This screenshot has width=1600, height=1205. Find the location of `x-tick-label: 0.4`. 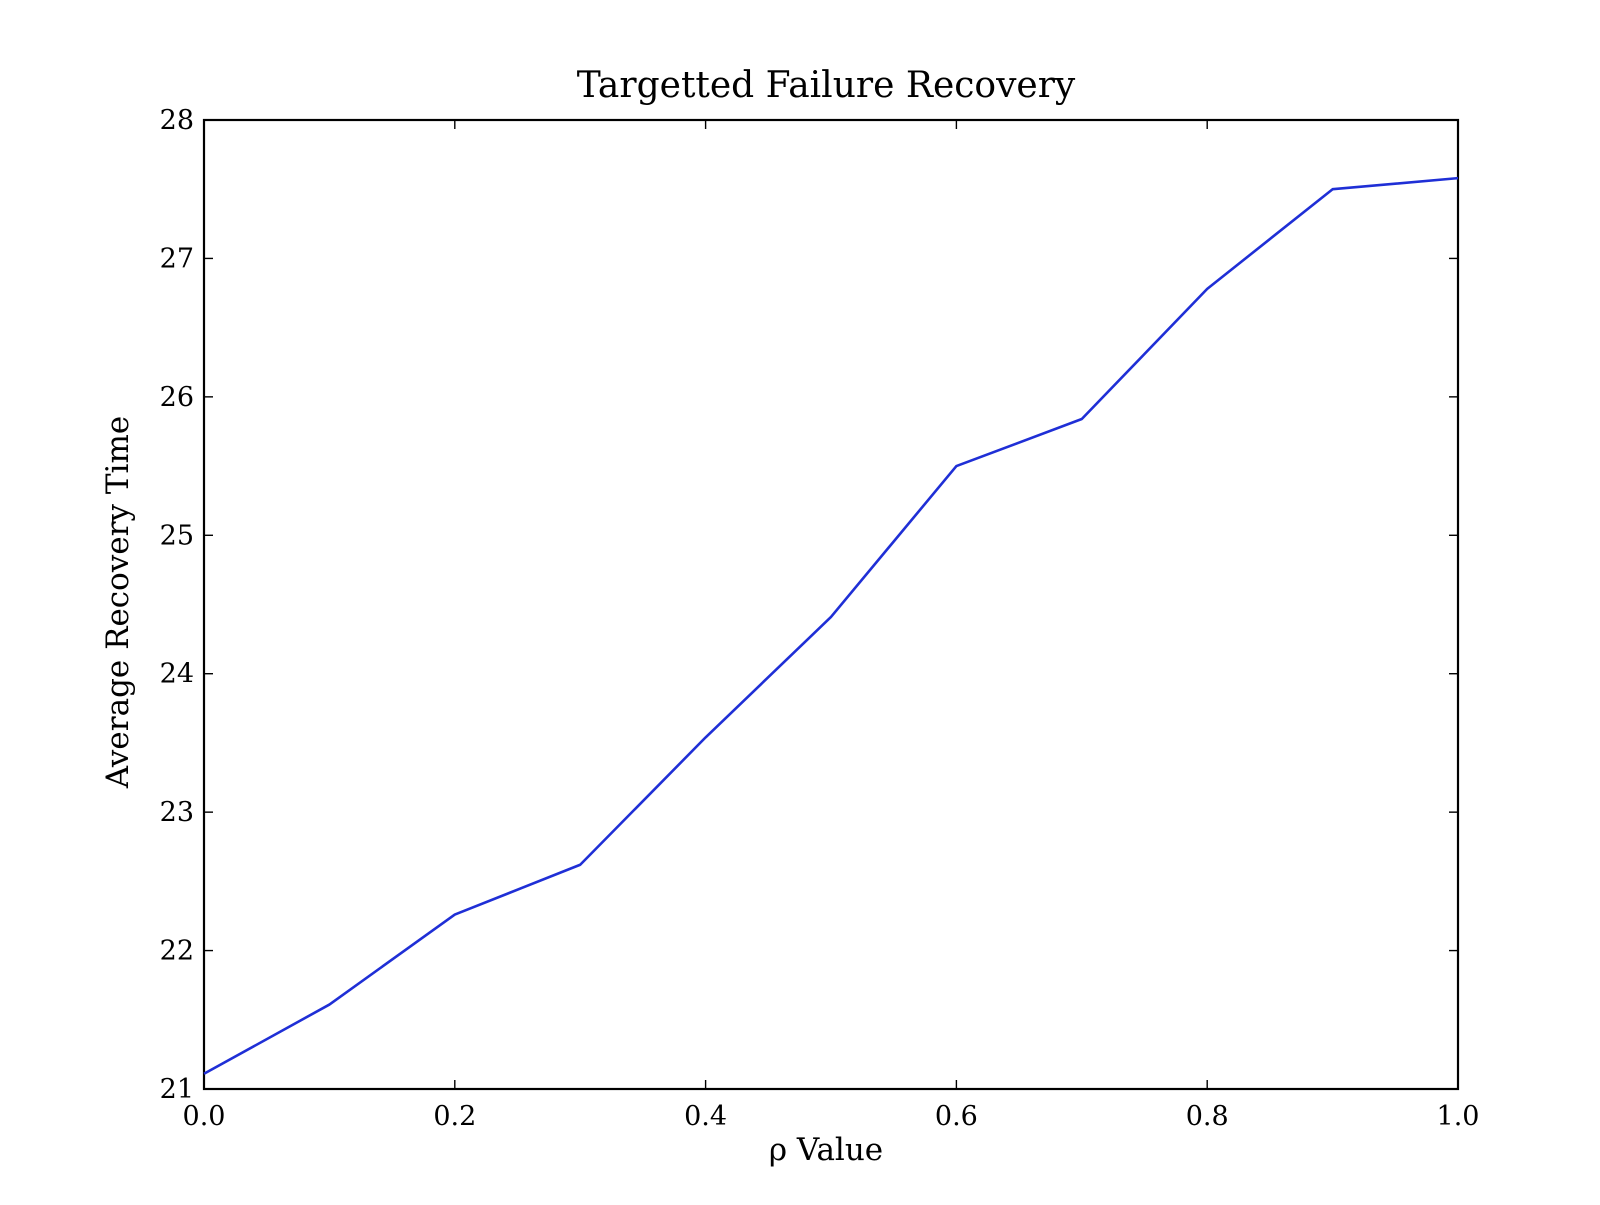

x-tick-label: 0.4 is located at coordinates (705, 1116).